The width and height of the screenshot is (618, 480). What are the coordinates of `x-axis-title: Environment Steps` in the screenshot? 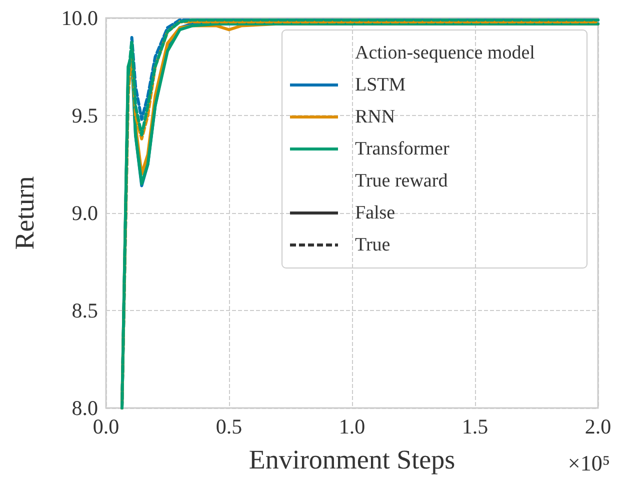 It's located at (352, 459).